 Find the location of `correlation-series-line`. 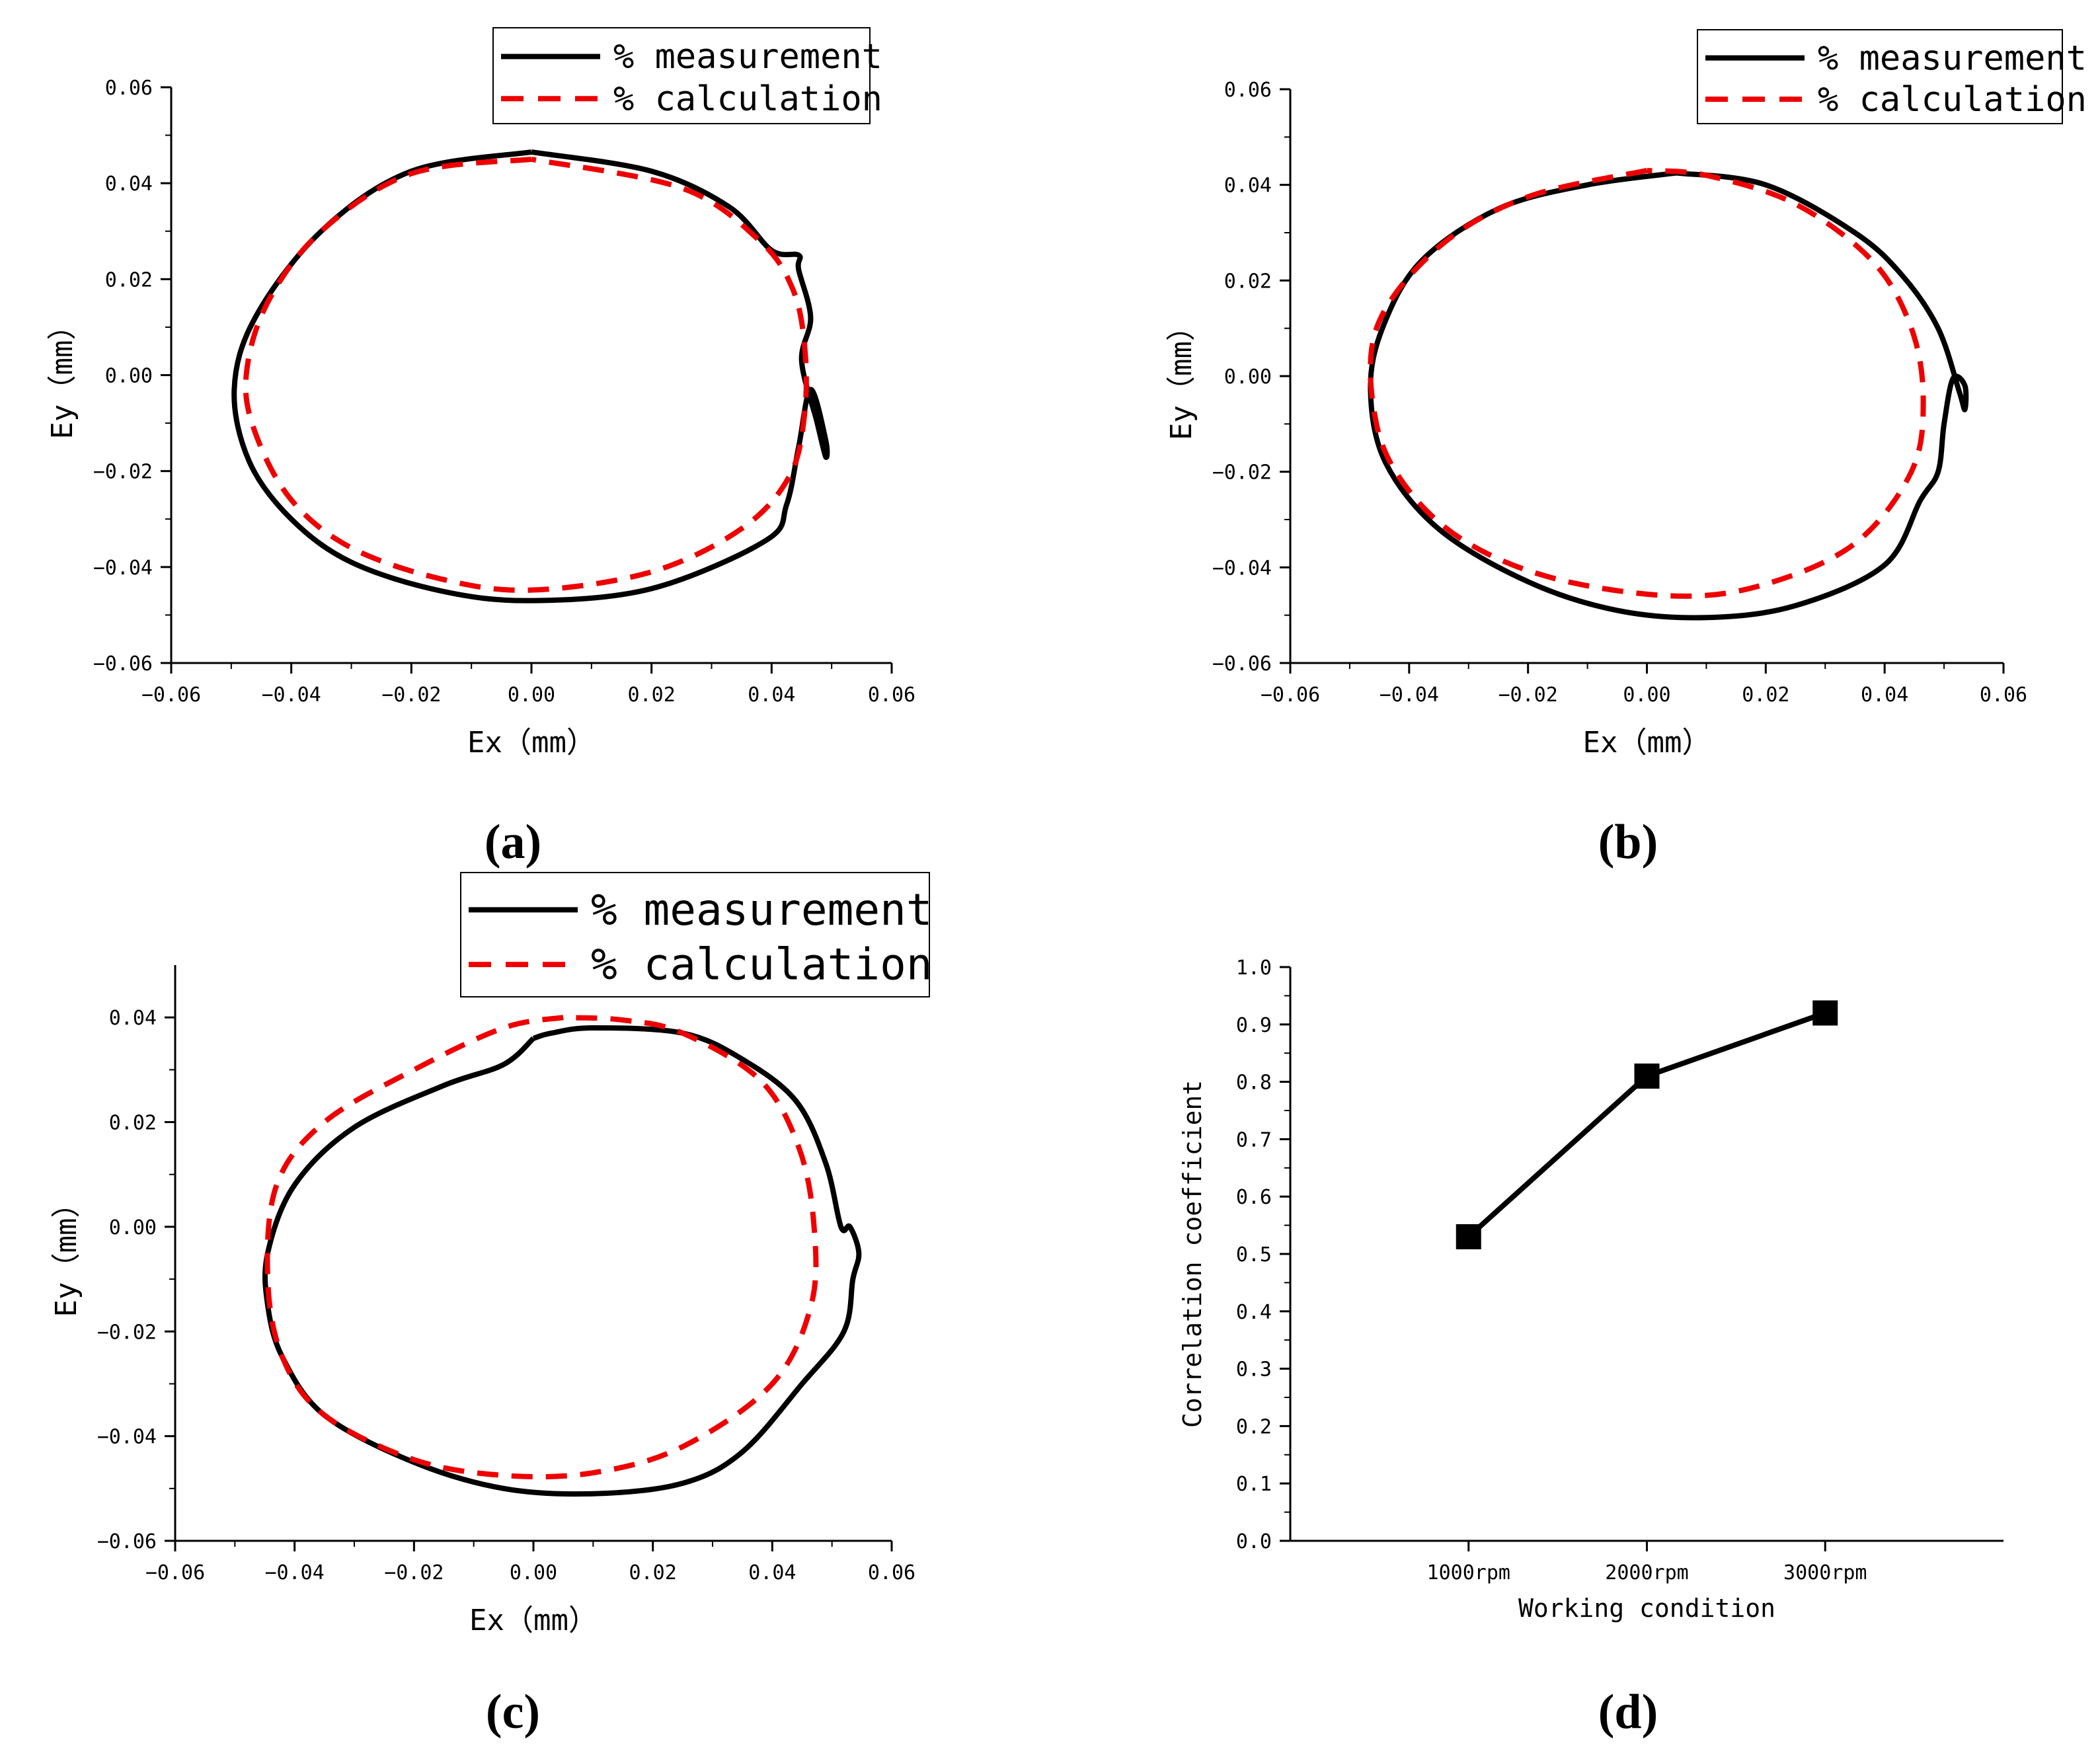

correlation-series-line is located at coordinates (1646, 1124).